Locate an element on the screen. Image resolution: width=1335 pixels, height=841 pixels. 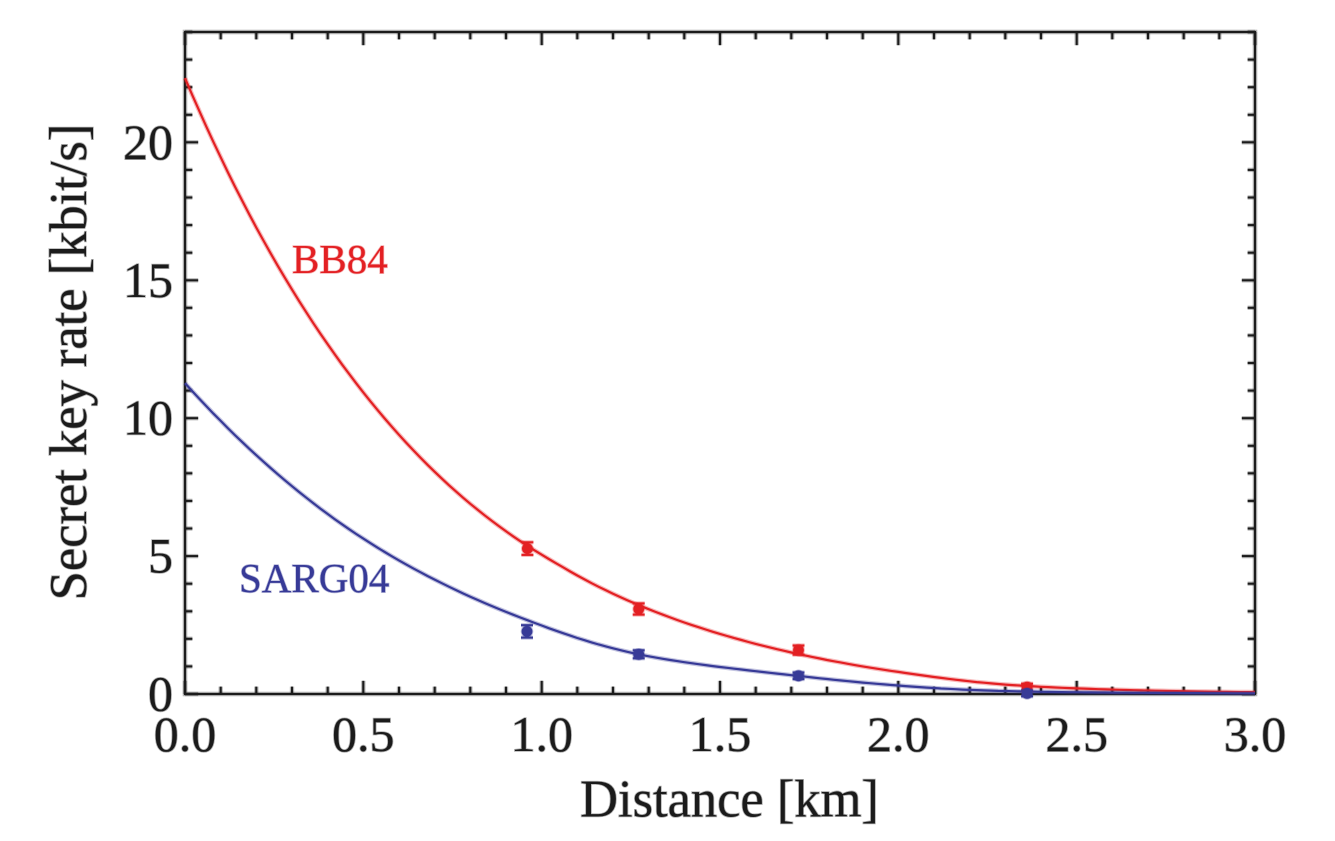
svg-text: 2.5 is located at coordinates (1076, 734).